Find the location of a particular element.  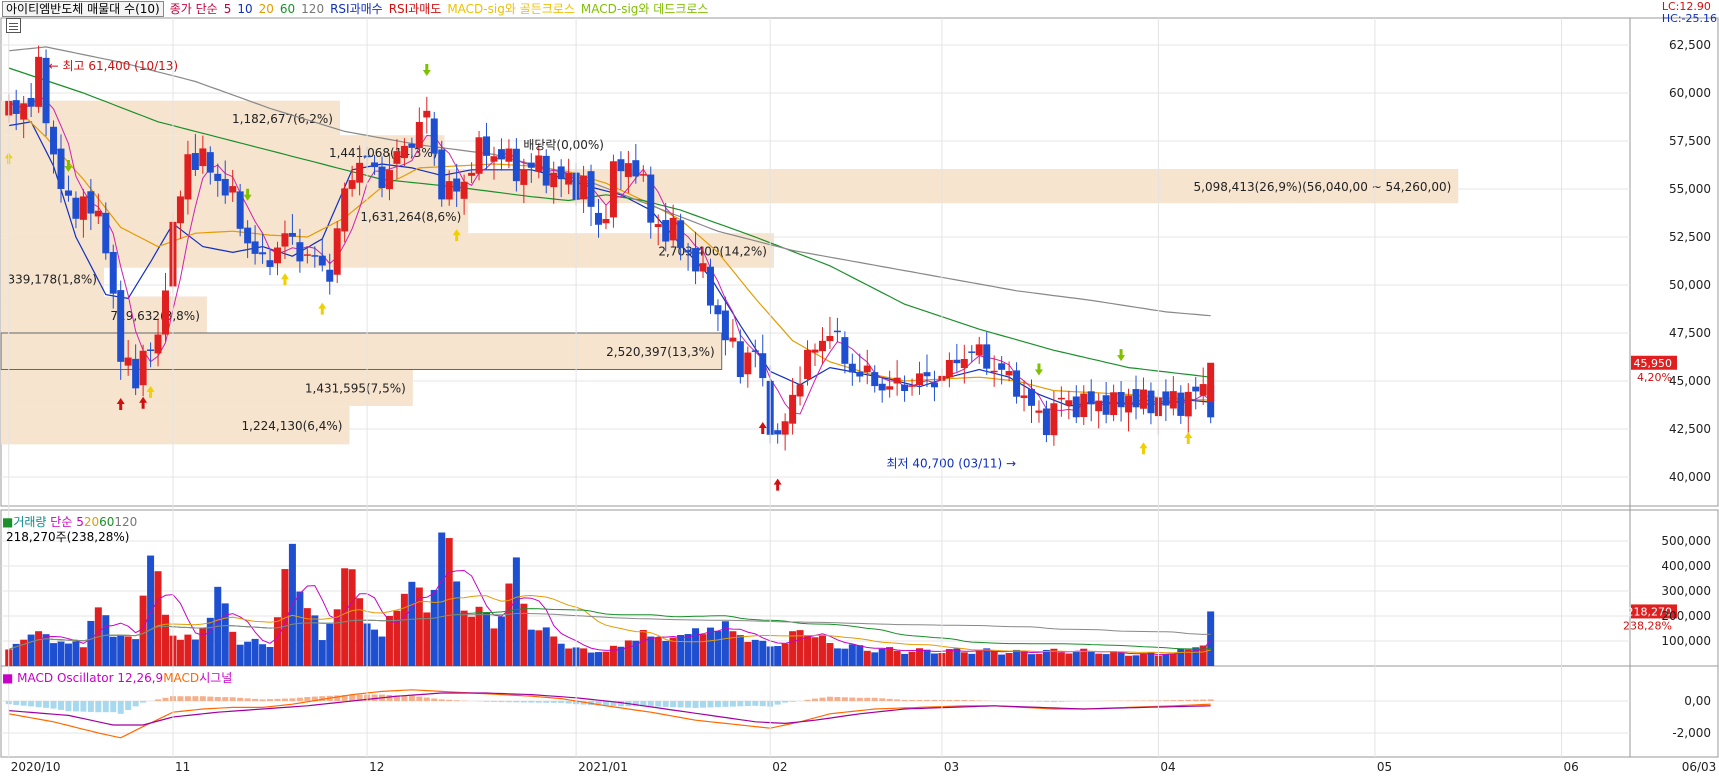

macd-legend-item-0: MACD Oscillator 12,26,9 is located at coordinates (90, 678).